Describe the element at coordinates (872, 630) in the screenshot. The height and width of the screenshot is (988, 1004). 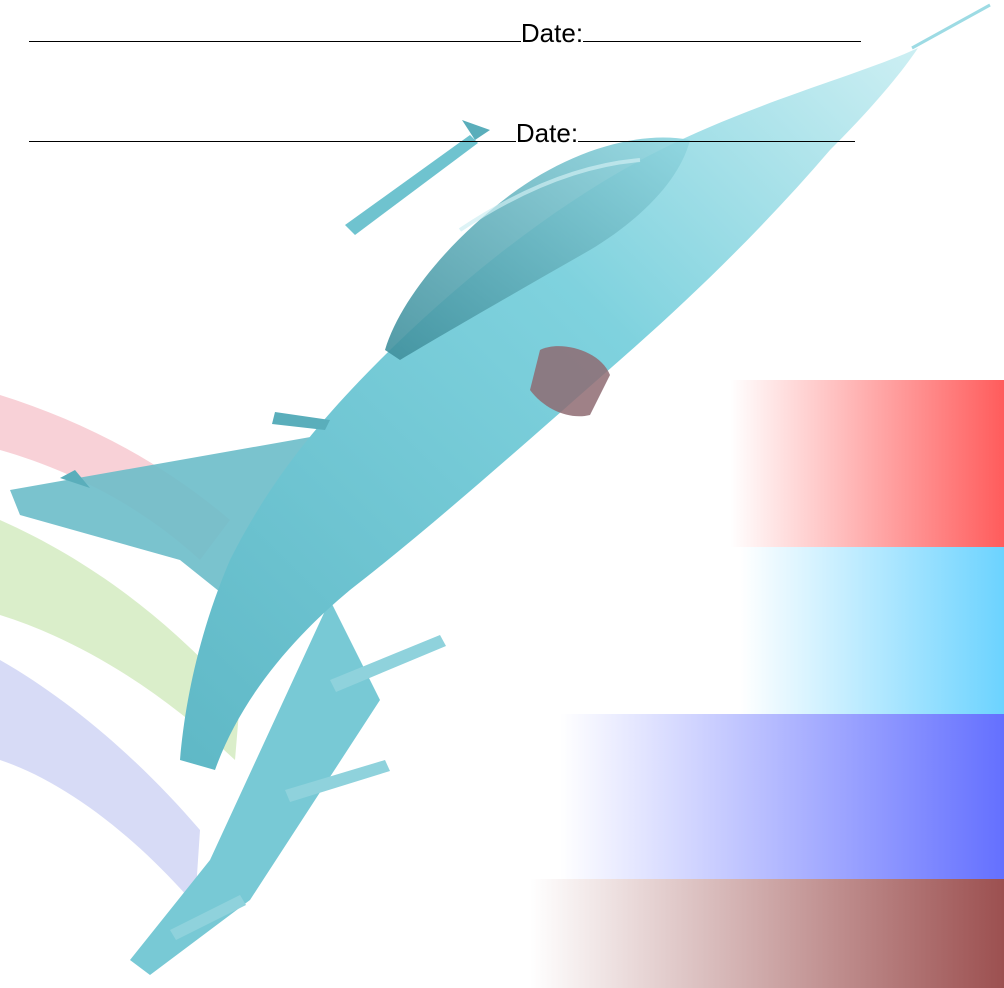
I see `band-cyan` at that location.